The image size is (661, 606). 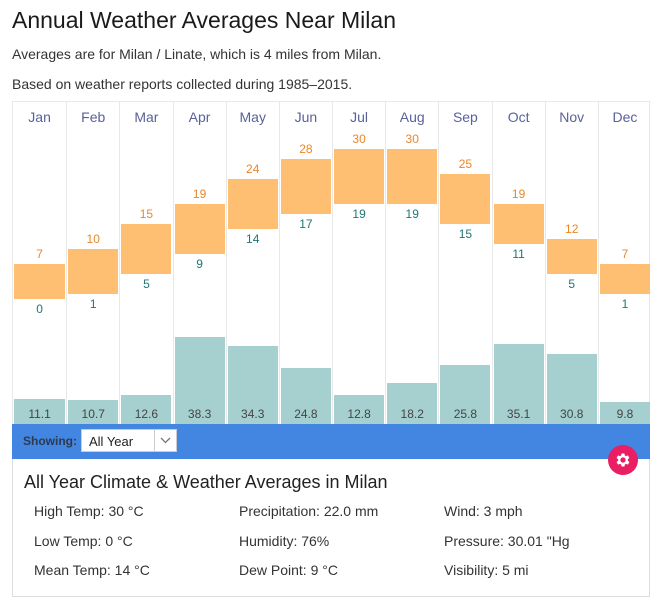 I want to click on chevron-down-icon, so click(x=165, y=440).